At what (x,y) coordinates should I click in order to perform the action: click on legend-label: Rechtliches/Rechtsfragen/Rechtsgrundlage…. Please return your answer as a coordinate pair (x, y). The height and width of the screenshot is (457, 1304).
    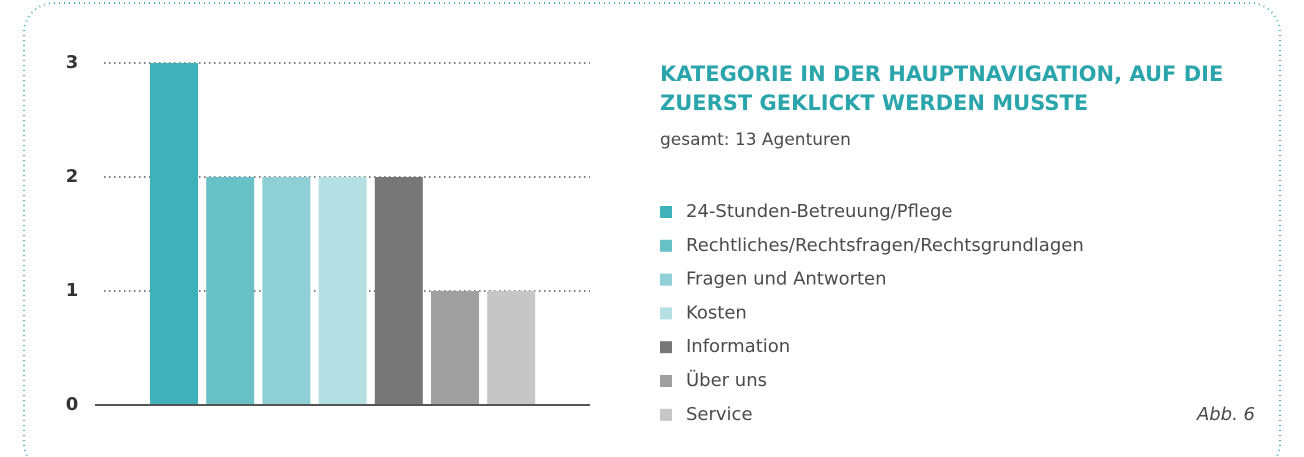
    Looking at the image, I should click on (885, 245).